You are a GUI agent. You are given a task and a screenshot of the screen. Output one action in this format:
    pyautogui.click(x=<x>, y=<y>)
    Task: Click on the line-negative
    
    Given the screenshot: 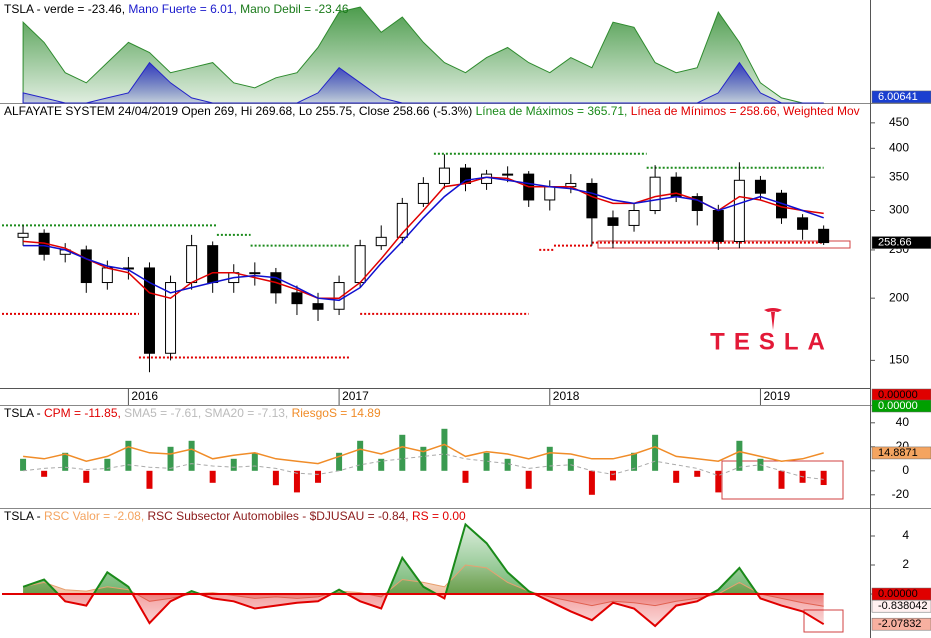 What is the action you would take?
    pyautogui.click(x=440, y=611)
    